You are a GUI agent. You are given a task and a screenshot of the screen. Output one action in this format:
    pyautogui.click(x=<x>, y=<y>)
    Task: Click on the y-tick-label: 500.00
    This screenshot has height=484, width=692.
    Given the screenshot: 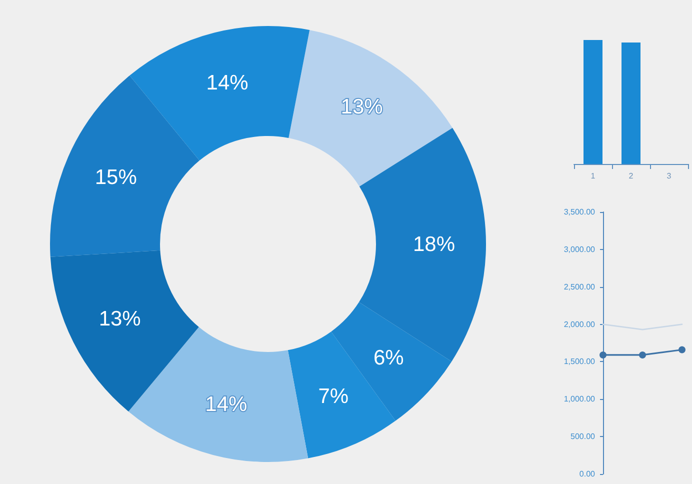 What is the action you would take?
    pyautogui.click(x=583, y=437)
    